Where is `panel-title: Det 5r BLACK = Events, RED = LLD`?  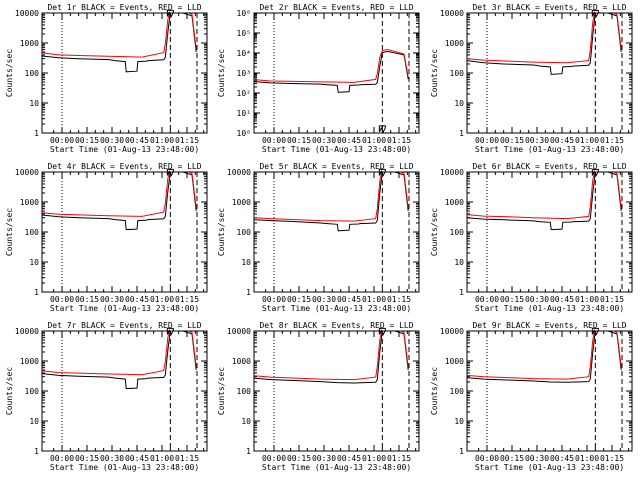
panel-title: Det 5r BLACK = Events, RED = LLD is located at coordinates (336, 166).